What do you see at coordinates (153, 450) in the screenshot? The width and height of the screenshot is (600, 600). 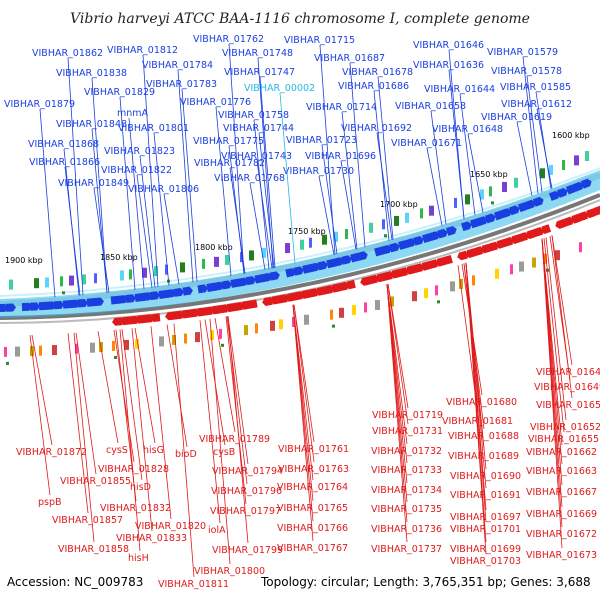 I see `bottom-gene-label: hisG` at bounding box center [153, 450].